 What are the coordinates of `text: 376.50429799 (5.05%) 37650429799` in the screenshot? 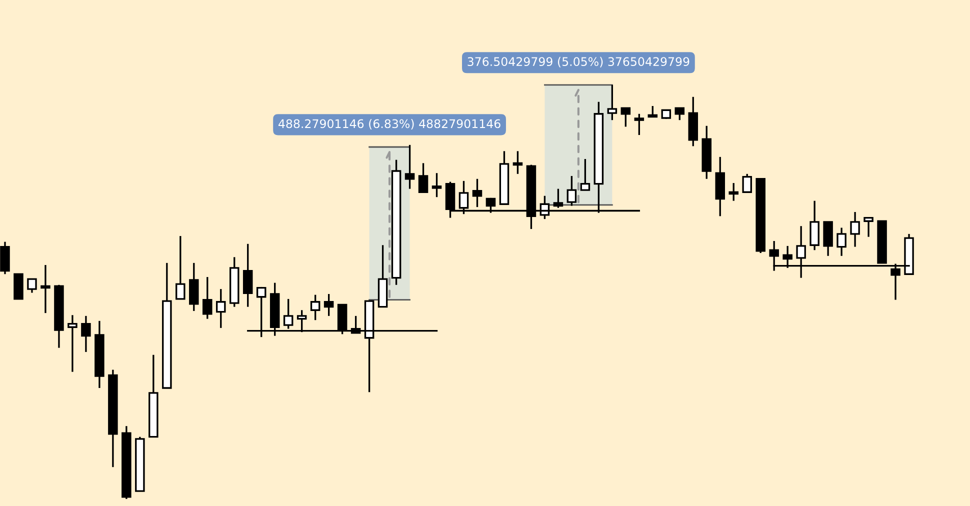 It's located at (579, 62).